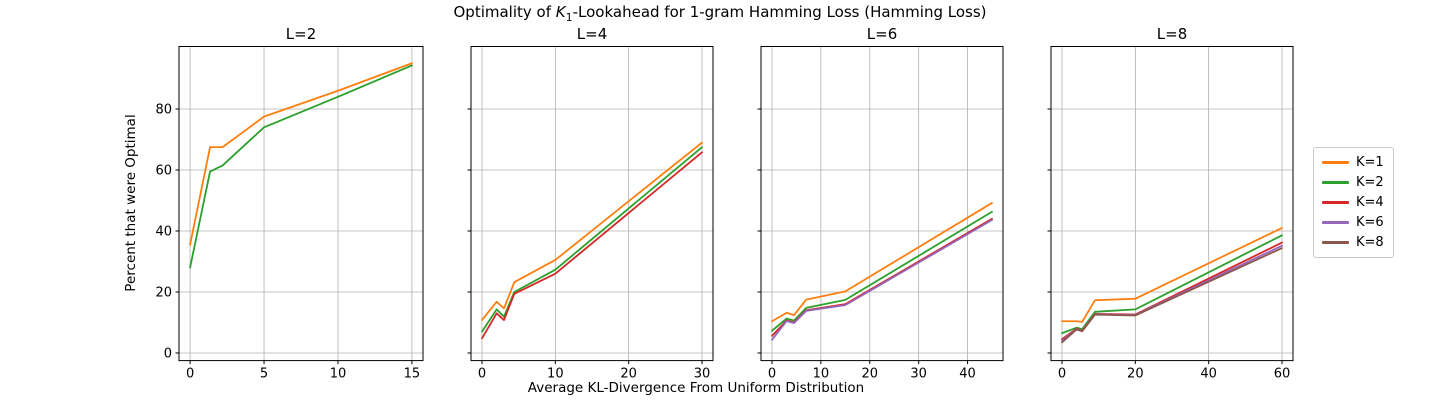 This screenshot has height=400, width=1440. Describe the element at coordinates (882, 34) in the screenshot. I see `panel-title-l6: L=6` at that location.